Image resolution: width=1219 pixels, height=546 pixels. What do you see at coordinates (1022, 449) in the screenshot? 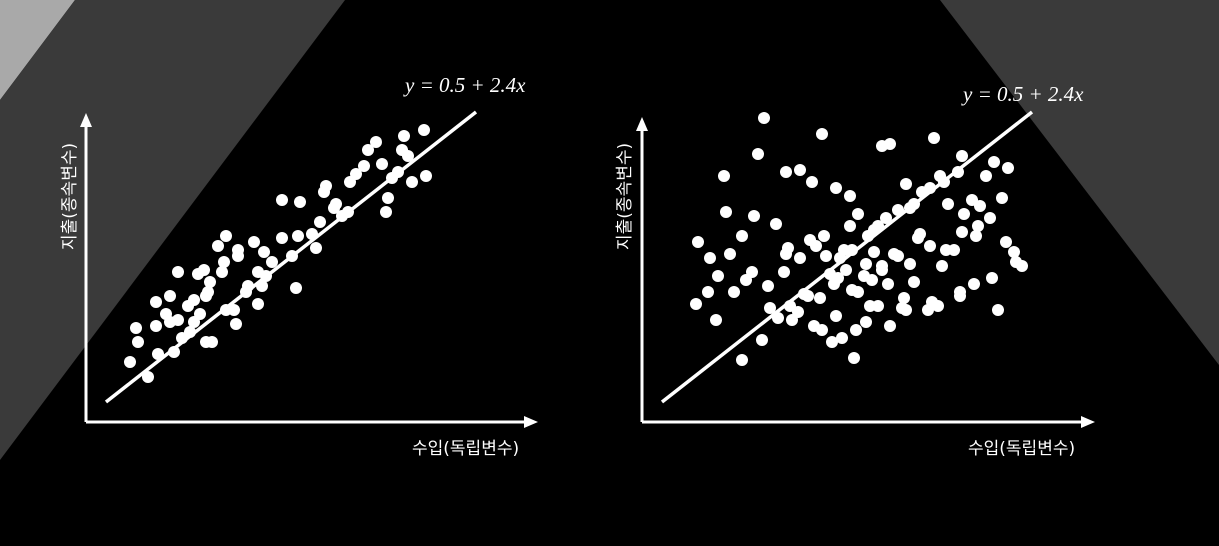
I see `x-axis-label-right: 수입(독립변수)` at bounding box center [1022, 449].